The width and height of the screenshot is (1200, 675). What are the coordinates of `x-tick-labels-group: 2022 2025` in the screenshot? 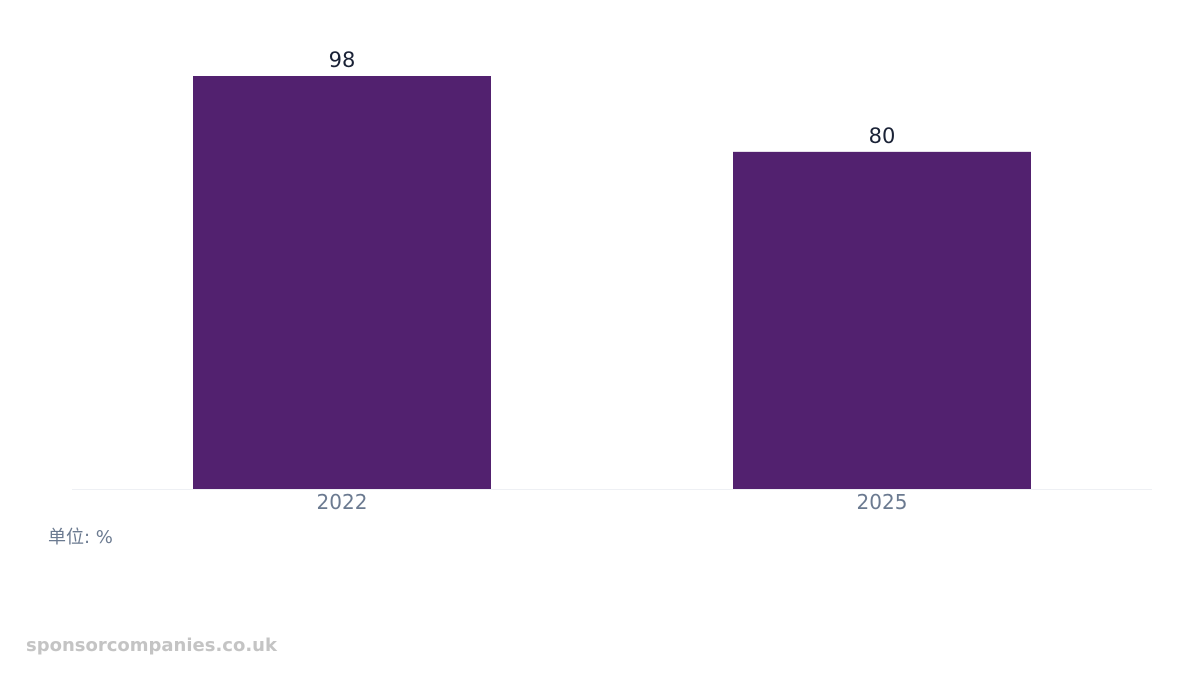 It's located at (612, 502).